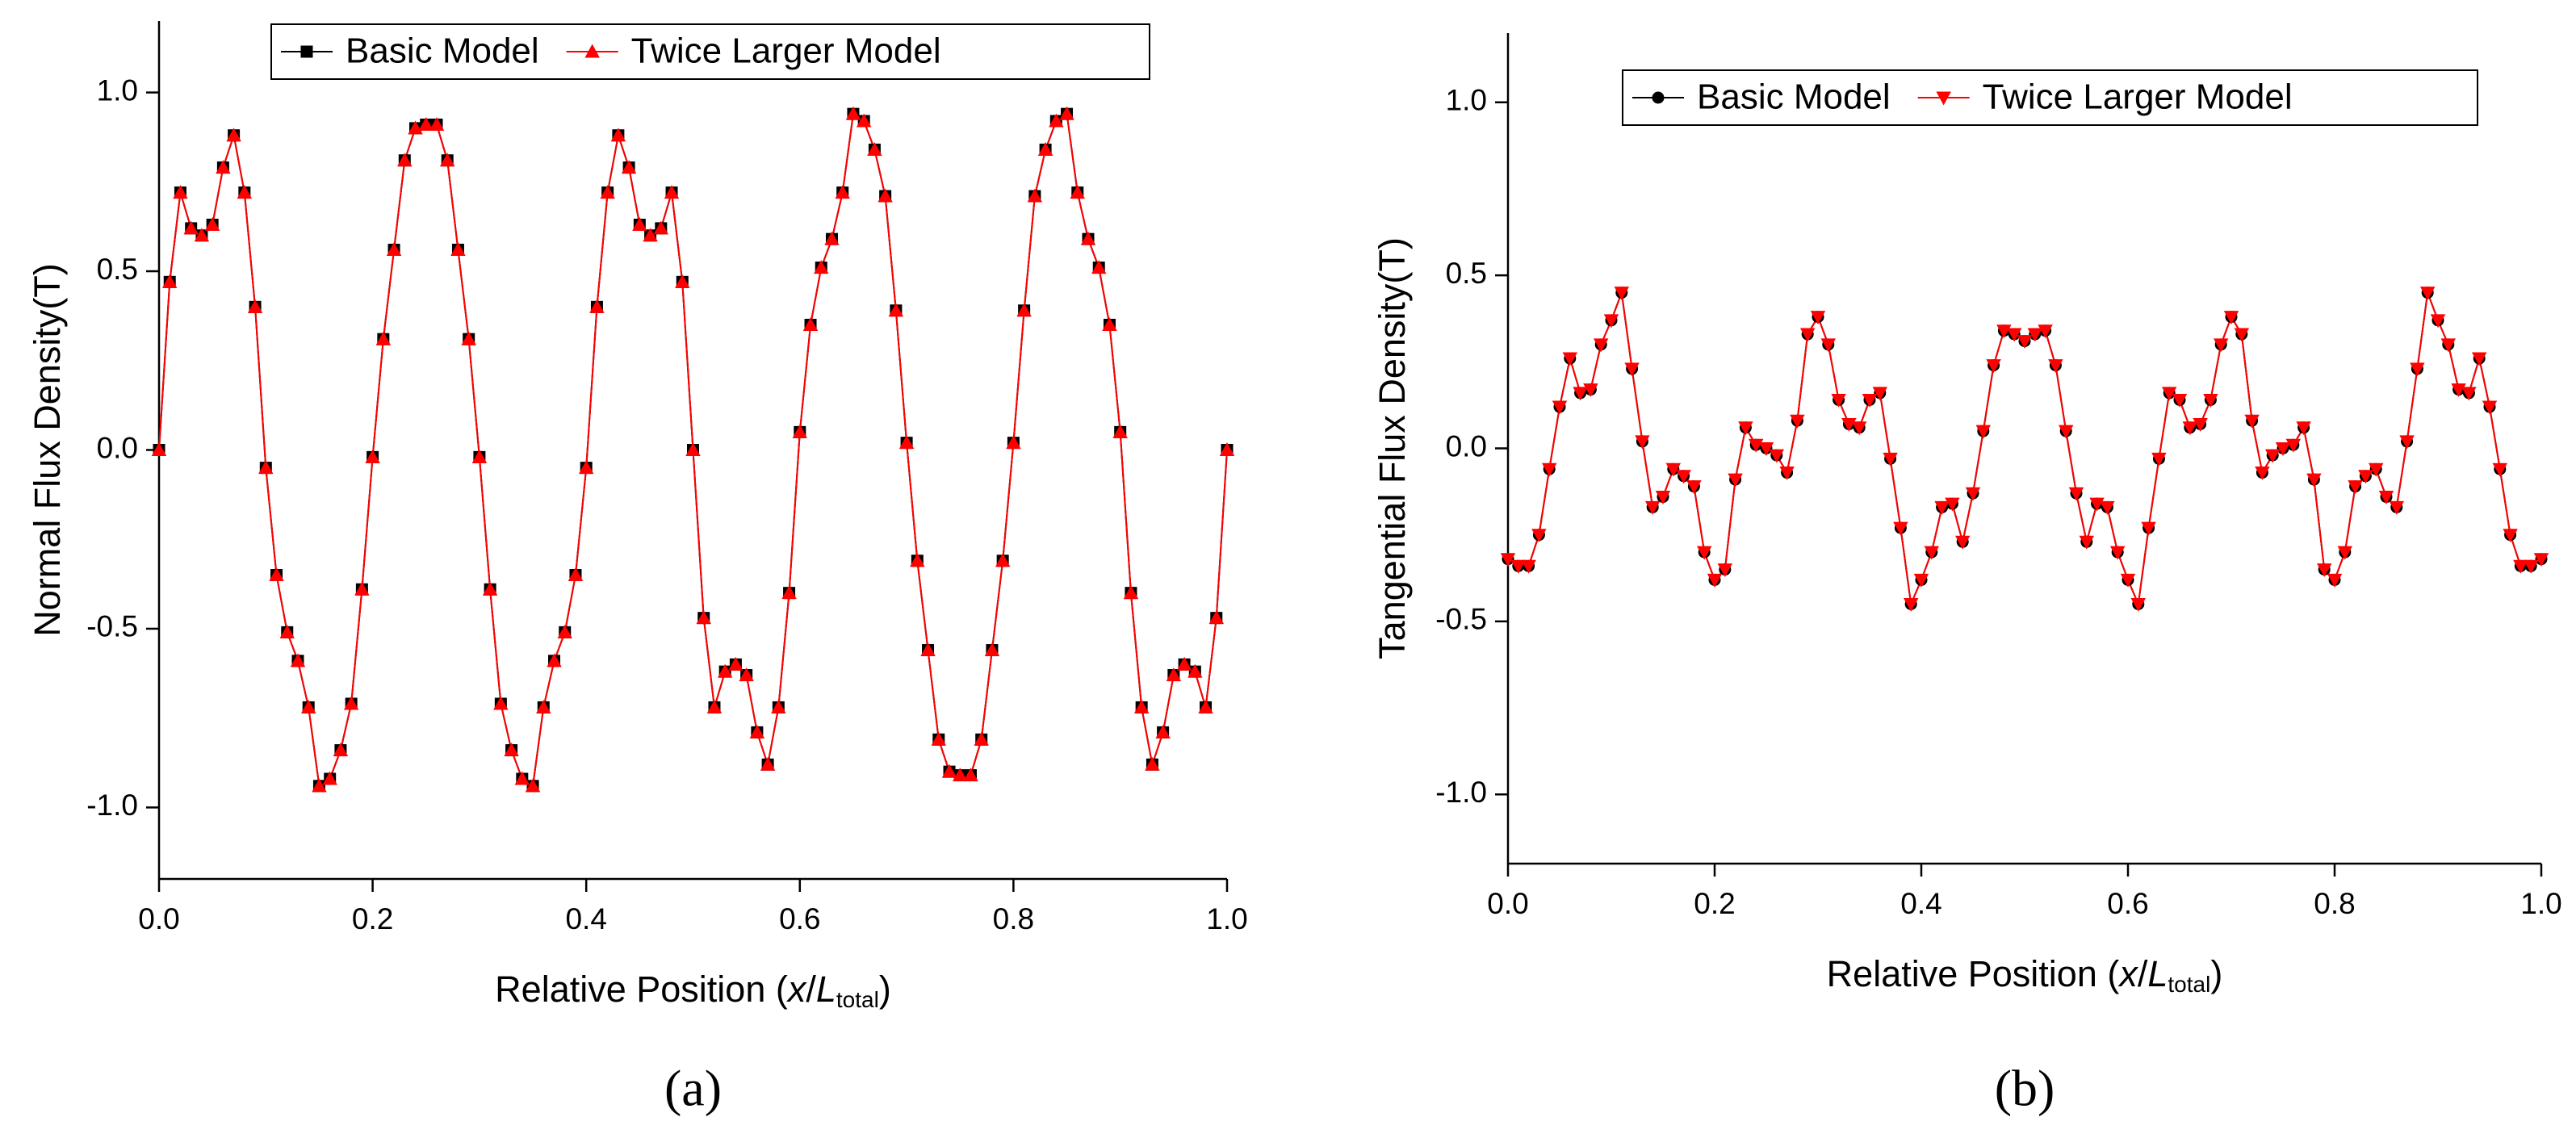 Image resolution: width=2576 pixels, height=1134 pixels. What do you see at coordinates (2025, 976) in the screenshot?
I see `x-axis-label: Relative Position (x/Ltotal)` at bounding box center [2025, 976].